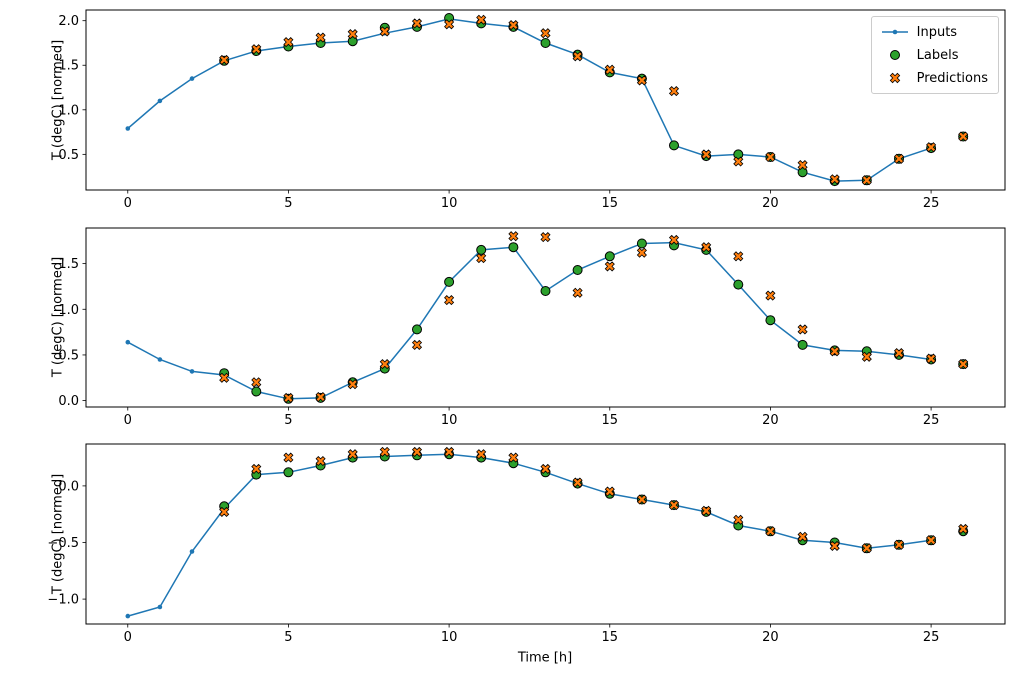 The width and height of the screenshot is (1012, 679). Describe the element at coordinates (937, 32) in the screenshot. I see `legend-label-inputs: Inputs` at that location.